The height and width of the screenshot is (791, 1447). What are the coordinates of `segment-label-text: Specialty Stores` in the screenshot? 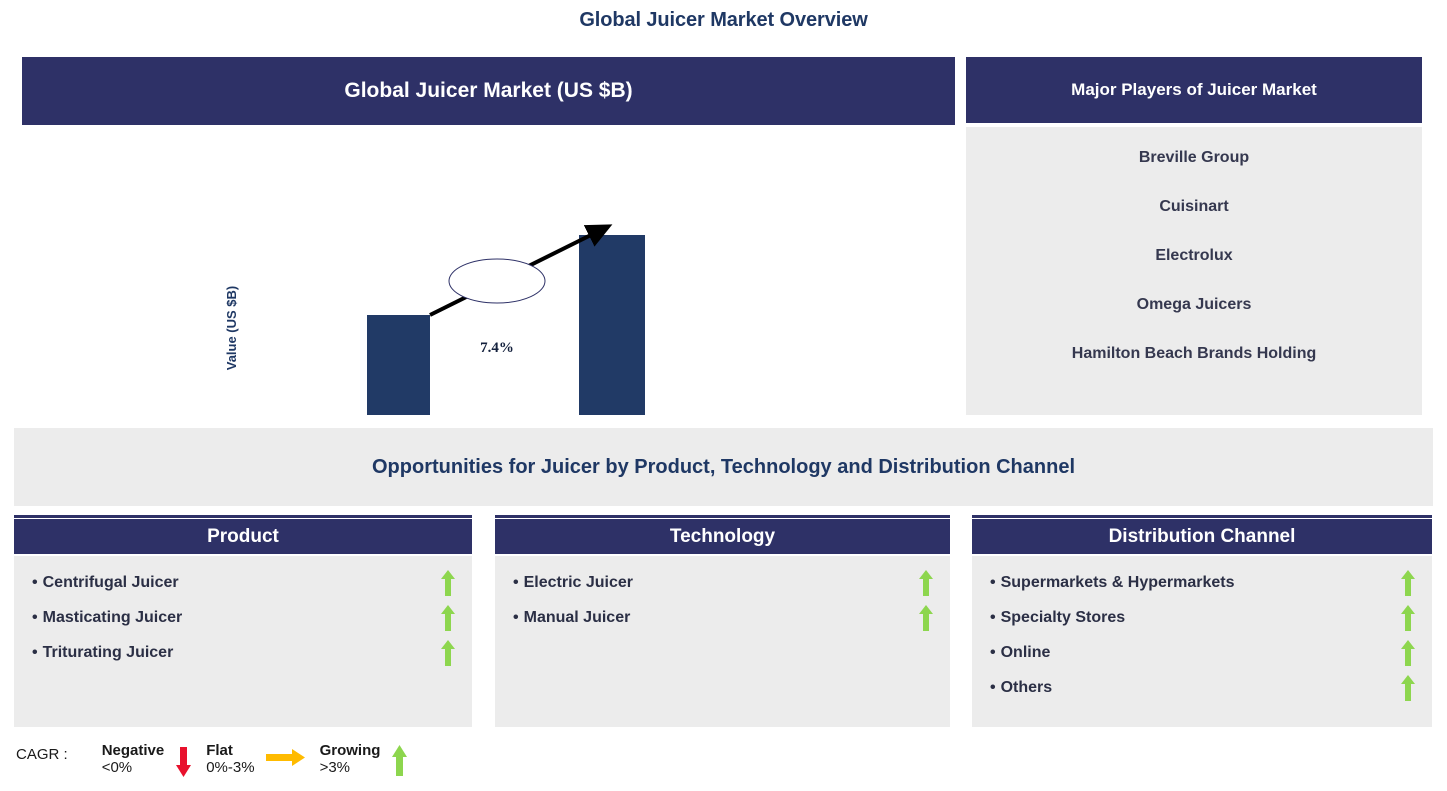 It's located at (1063, 617).